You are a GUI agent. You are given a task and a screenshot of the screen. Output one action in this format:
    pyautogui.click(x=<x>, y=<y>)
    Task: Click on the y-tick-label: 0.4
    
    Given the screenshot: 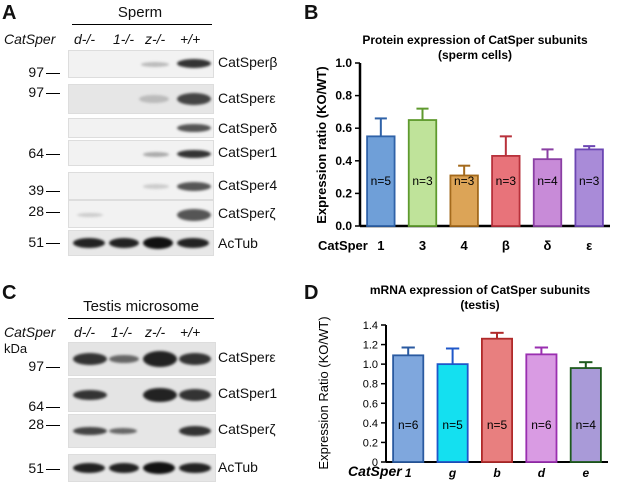 What is the action you would take?
    pyautogui.click(x=370, y=424)
    